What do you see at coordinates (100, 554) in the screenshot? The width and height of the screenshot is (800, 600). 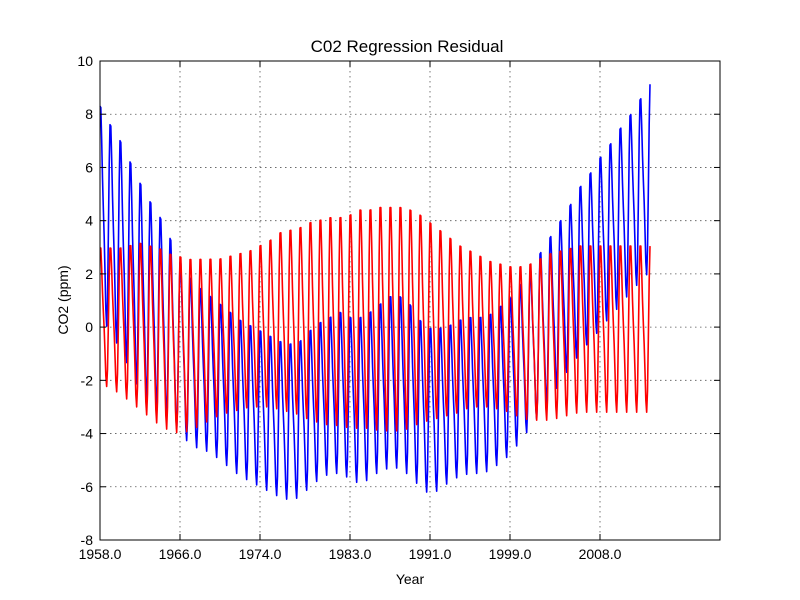 I see `x-tick-label: 1958.0` at bounding box center [100, 554].